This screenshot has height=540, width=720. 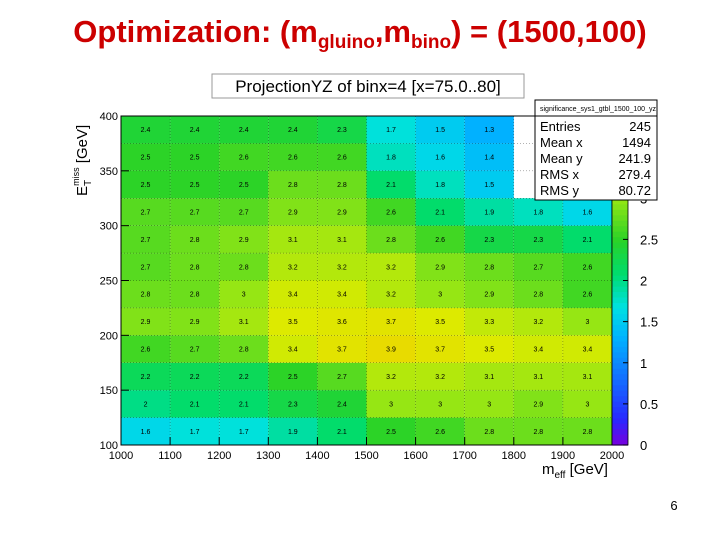 I want to click on slide-title-mid: ,m, so click(x=392, y=31).